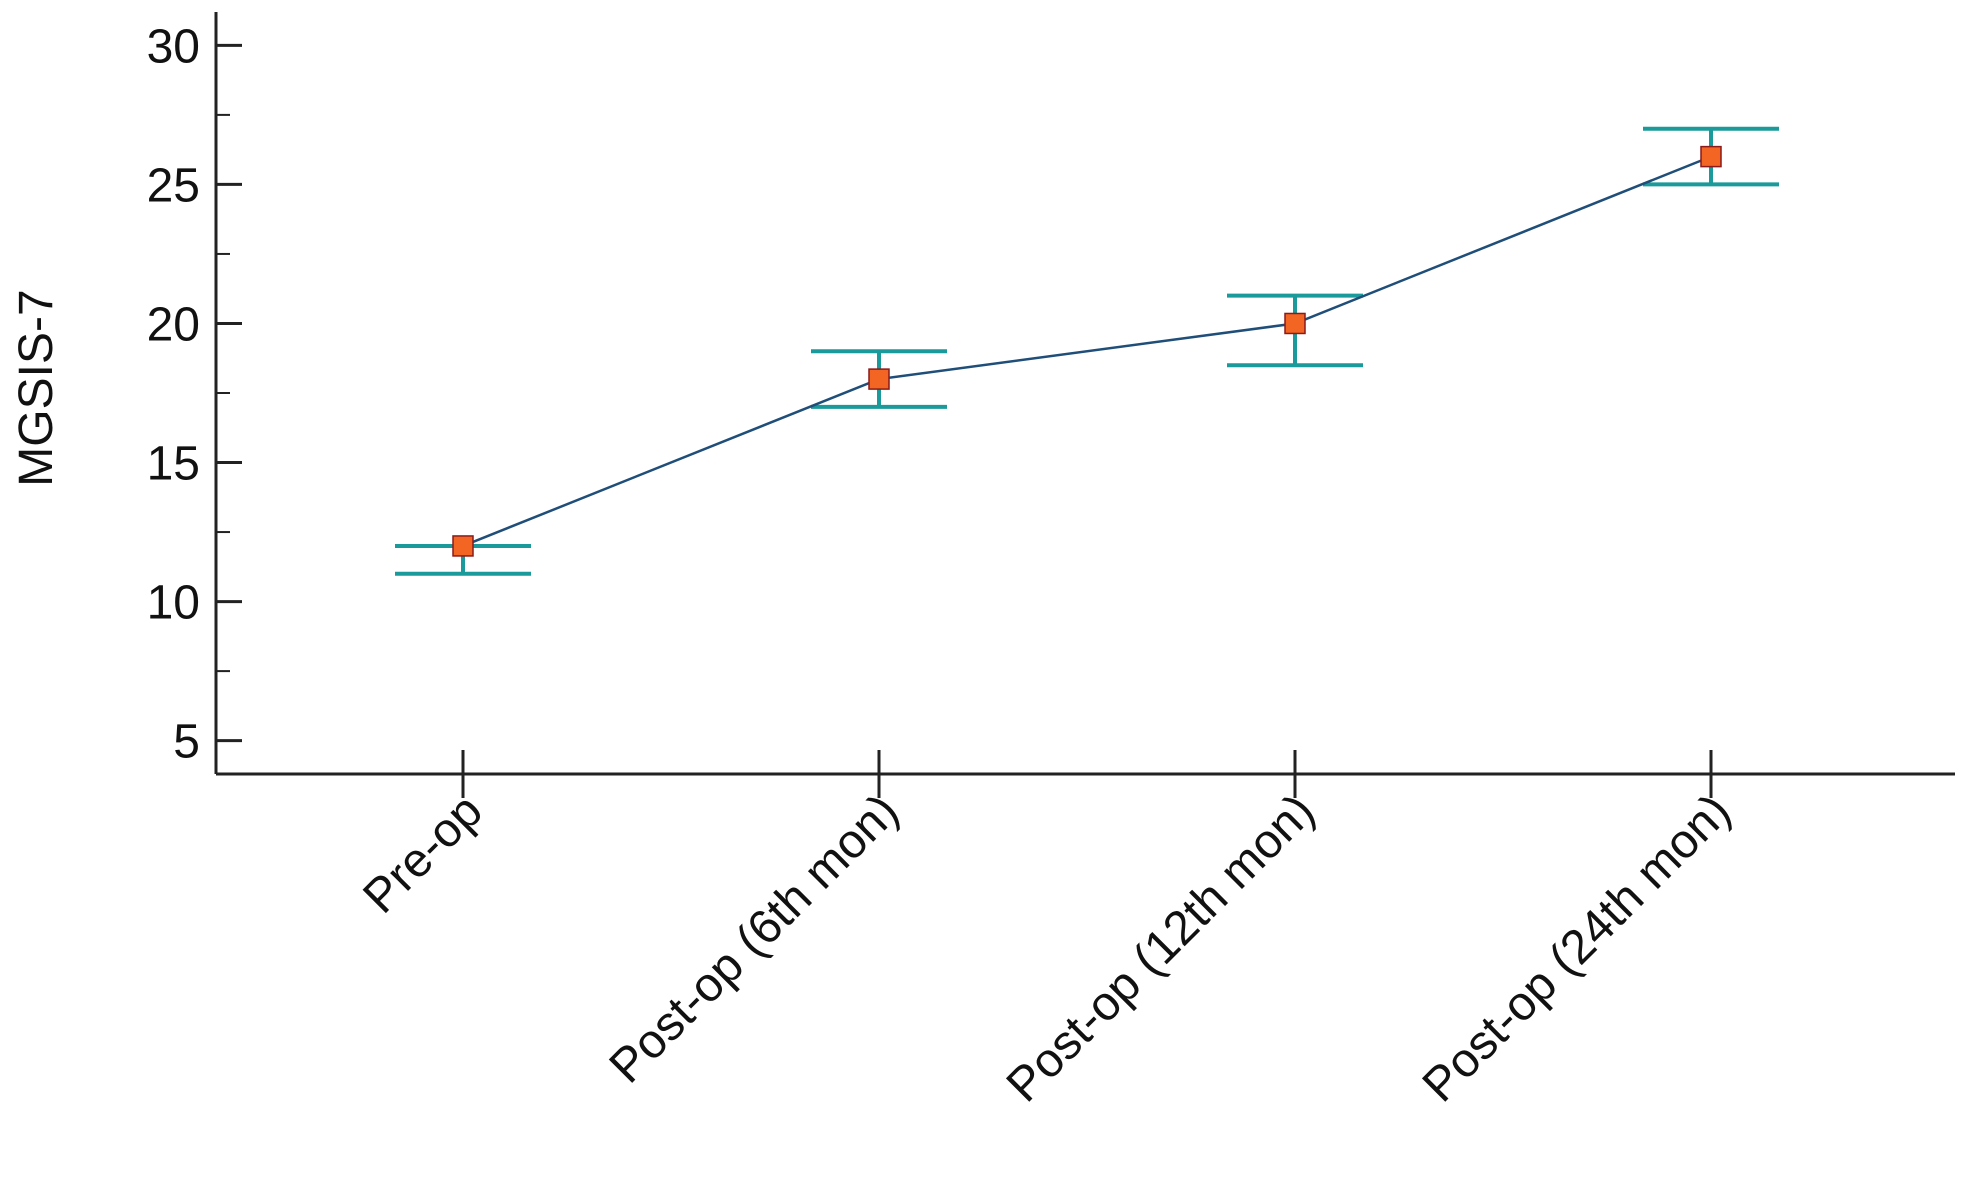  Describe the element at coordinates (186, 742) in the screenshot. I see `y-tick-label: 5` at that location.